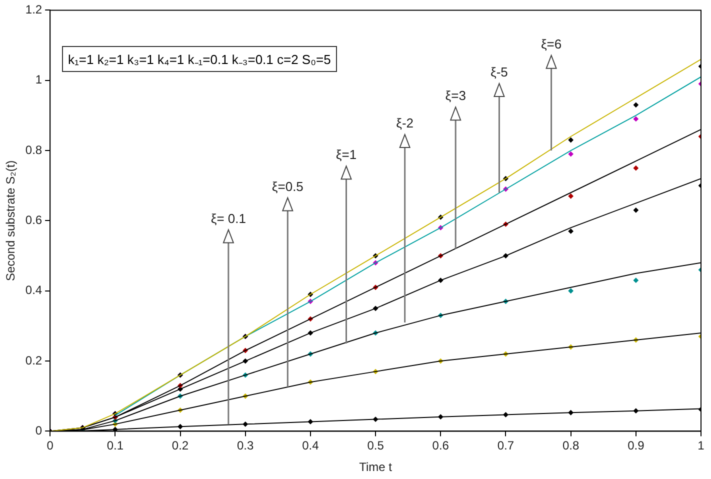  Describe the element at coordinates (376, 467) in the screenshot. I see `x-axis-title: Time t` at that location.